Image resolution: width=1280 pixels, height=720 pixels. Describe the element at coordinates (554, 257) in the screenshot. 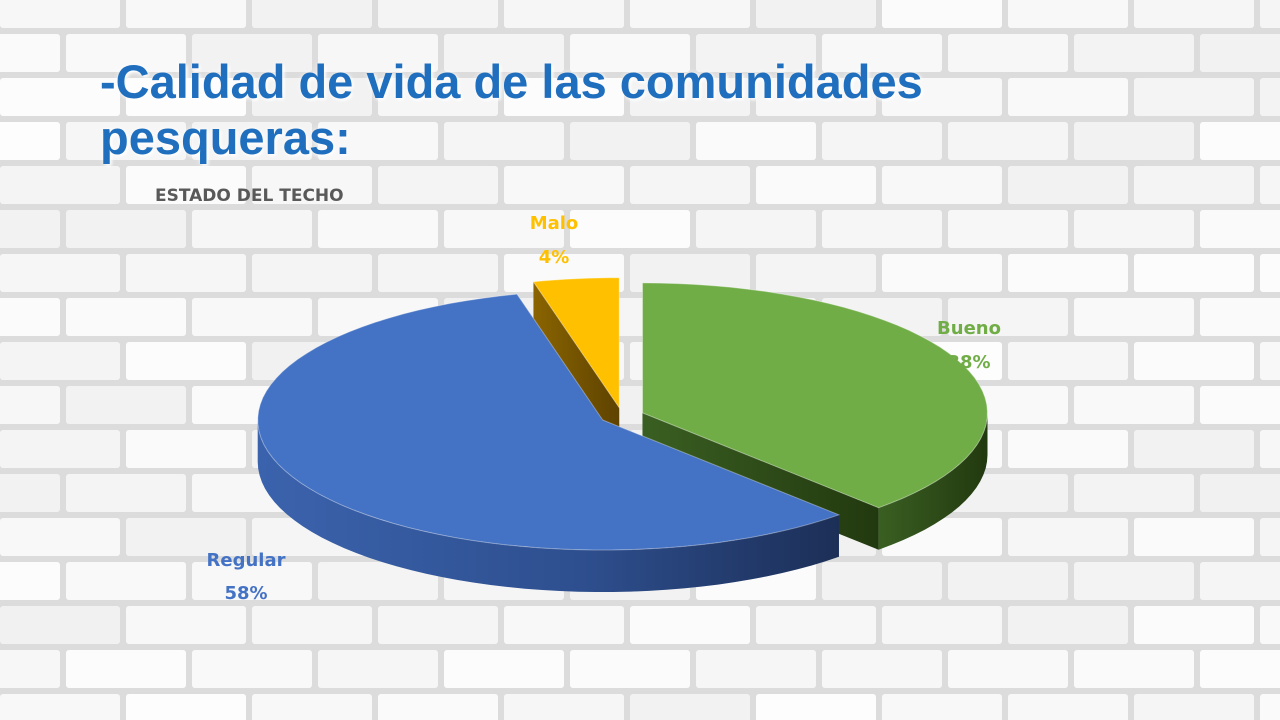

I see `slice-value-malo: 4%` at that location.